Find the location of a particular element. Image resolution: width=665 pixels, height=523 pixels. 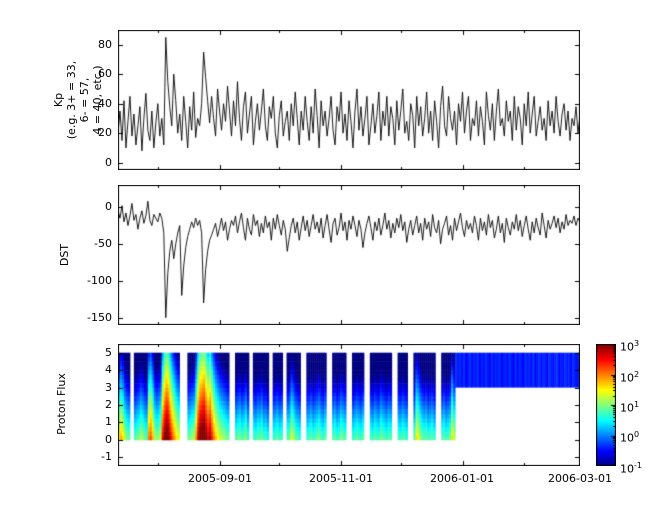

kp-y-tick-label: 60 is located at coordinates (105, 73).